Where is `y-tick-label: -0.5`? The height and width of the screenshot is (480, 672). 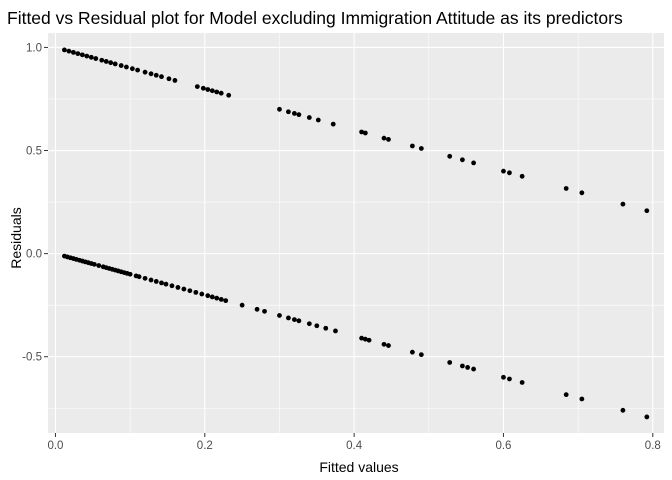 y-tick-label: -0.5 is located at coordinates (32, 358).